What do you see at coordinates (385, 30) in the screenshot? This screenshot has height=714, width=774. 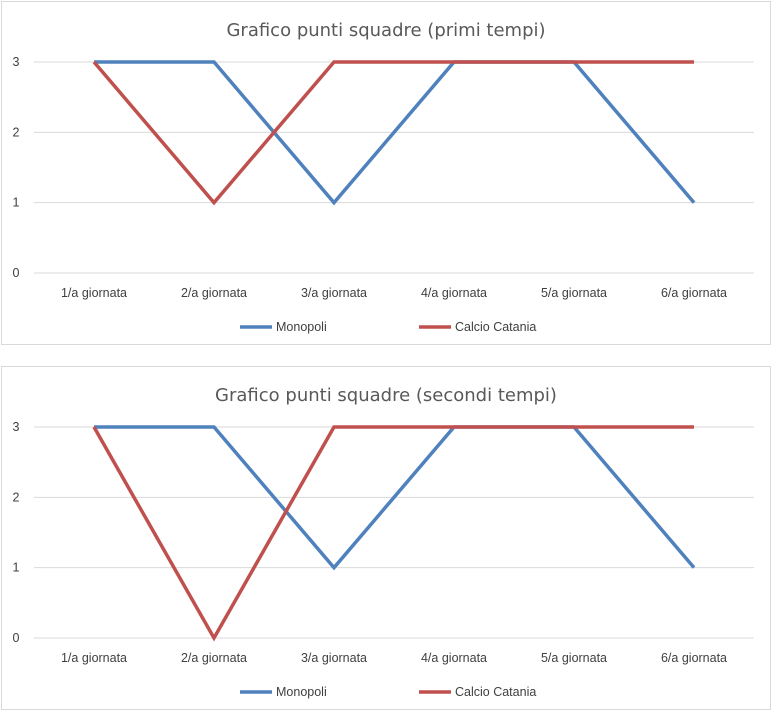 I see `chart-title: Grafico punti squadre (primi tempi)` at bounding box center [385, 30].